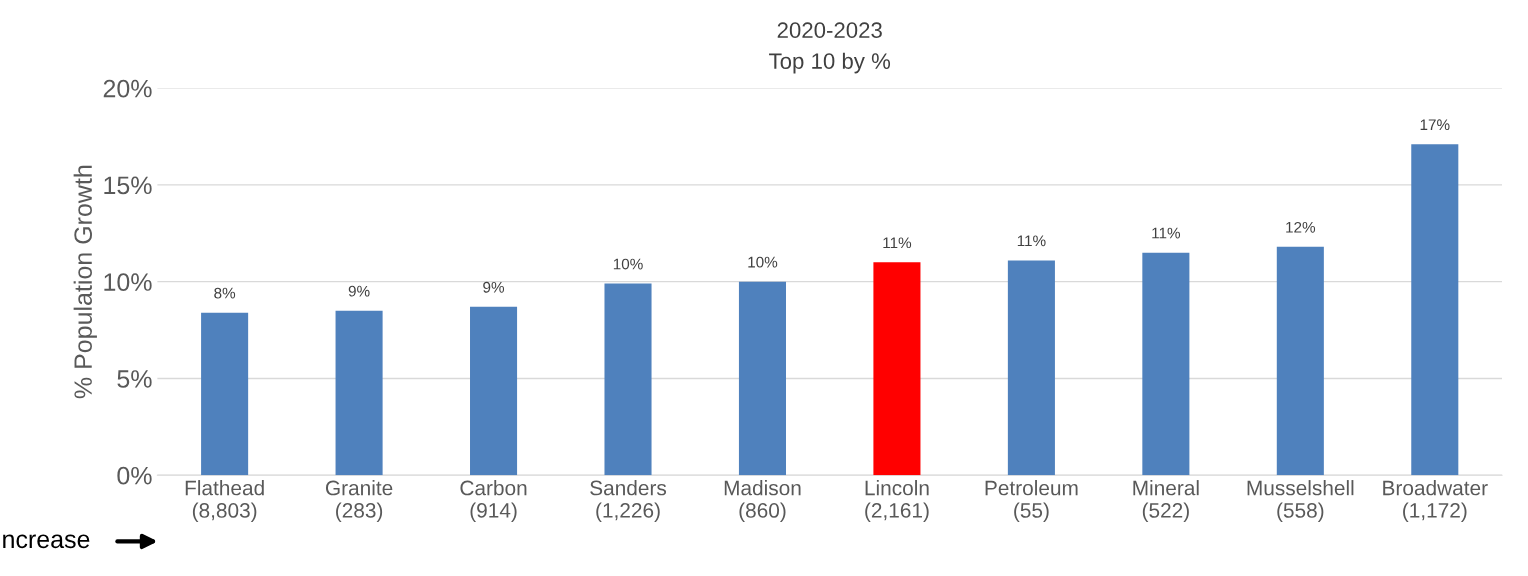  What do you see at coordinates (224, 501) in the screenshot?
I see `x-tick-label: Flathead (8,803)` at bounding box center [224, 501].